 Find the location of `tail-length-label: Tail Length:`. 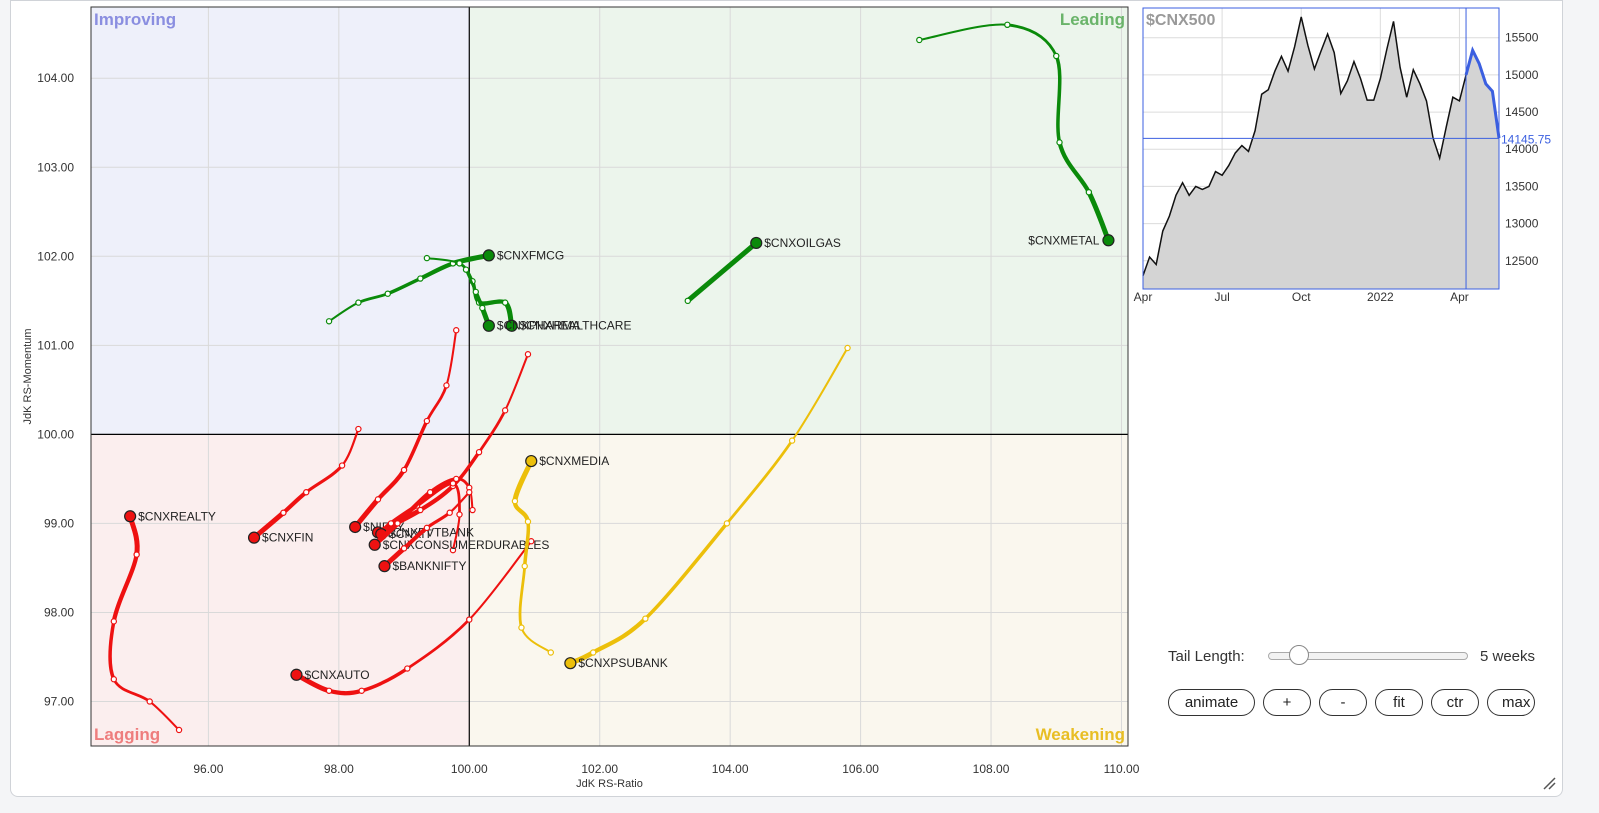

tail-length-label: Tail Length: is located at coordinates (1206, 656).